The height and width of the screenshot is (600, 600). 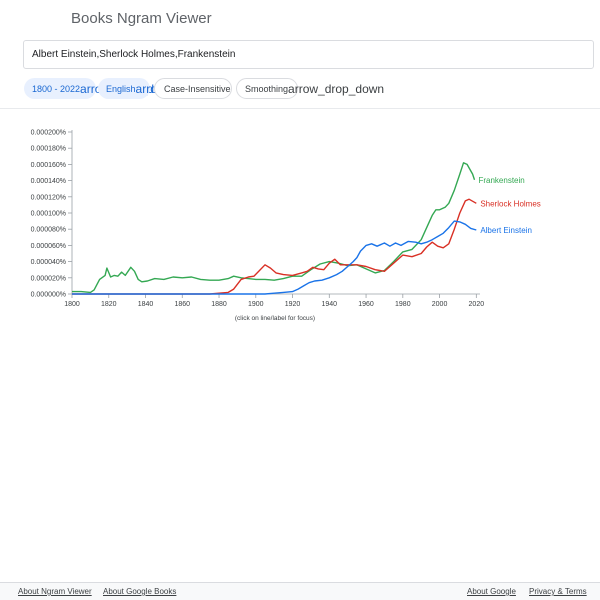 What do you see at coordinates (72, 304) in the screenshot?
I see `x-tick-label: 1800` at bounding box center [72, 304].